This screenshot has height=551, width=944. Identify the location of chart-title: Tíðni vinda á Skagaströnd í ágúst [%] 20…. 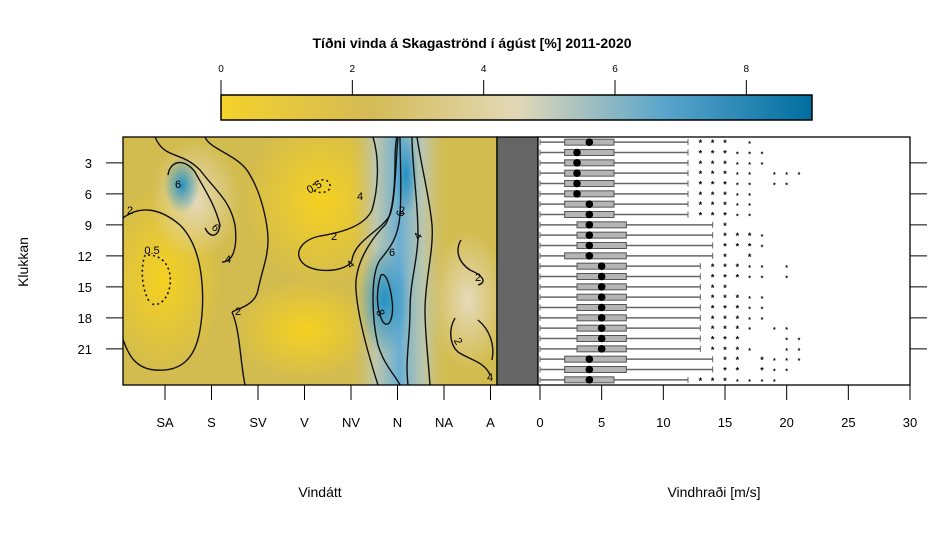
(472, 43).